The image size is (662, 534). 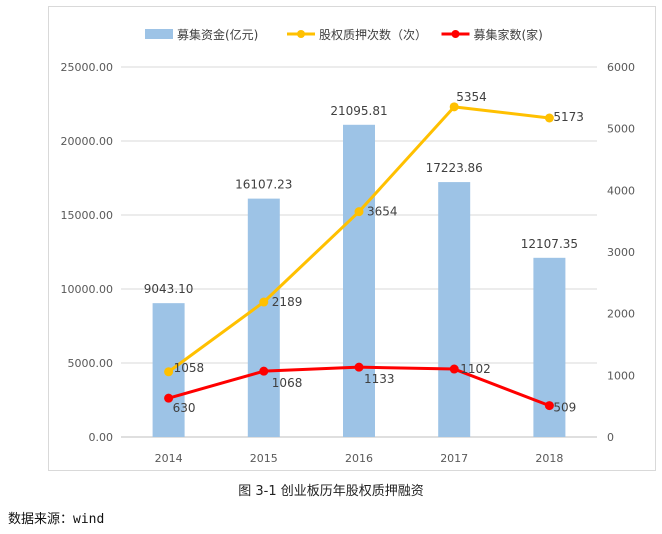 What do you see at coordinates (373, 34) in the screenshot?
I see `legend-label: 股权质押次数（次）` at bounding box center [373, 34].